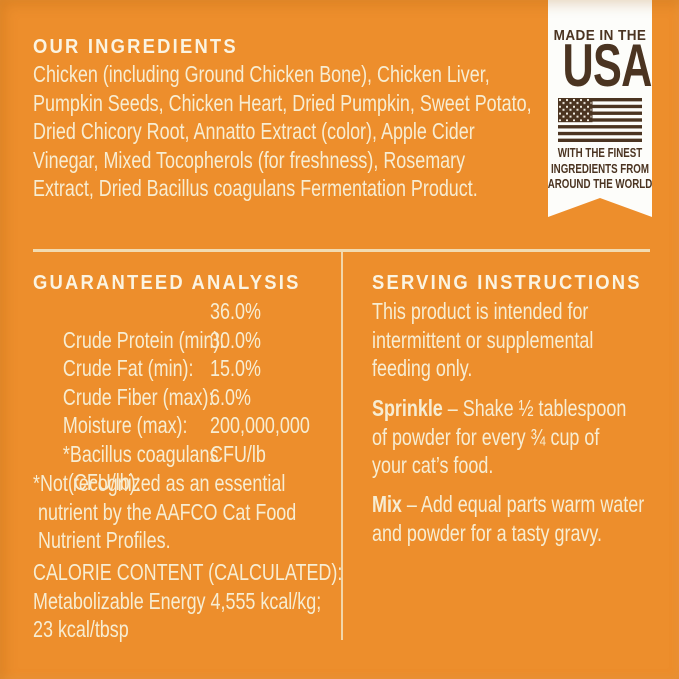 The height and width of the screenshot is (679, 679). What do you see at coordinates (140, 453) in the screenshot?
I see `row-label: *Bacillus coagulans` at bounding box center [140, 453].